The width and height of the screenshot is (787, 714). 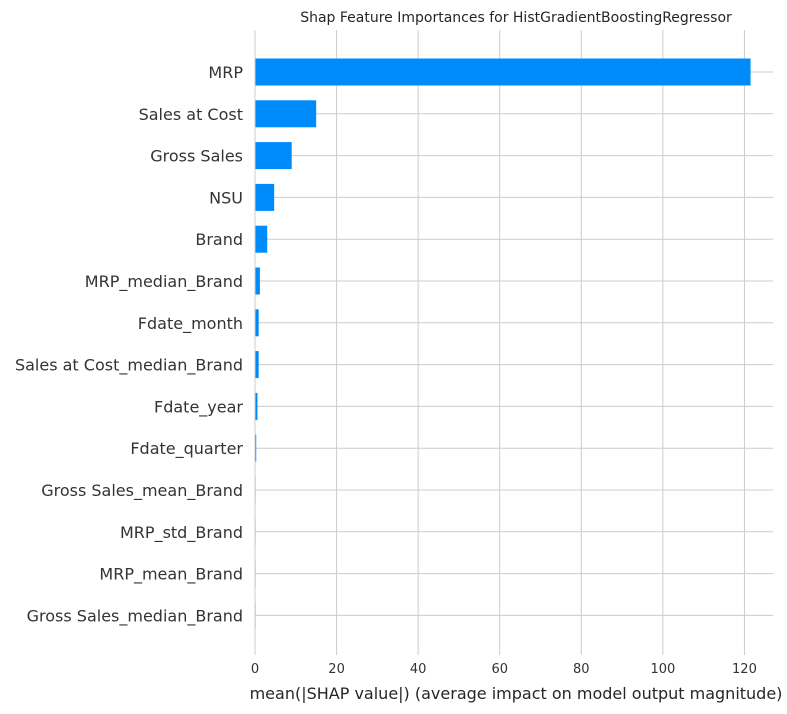 What do you see at coordinates (255, 669) in the screenshot?
I see `x-tick-label: 0` at bounding box center [255, 669].